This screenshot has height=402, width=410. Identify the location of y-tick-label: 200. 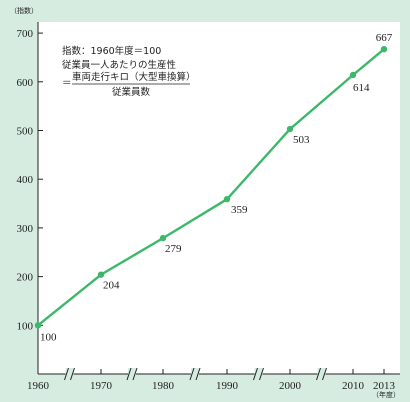
(25, 278).